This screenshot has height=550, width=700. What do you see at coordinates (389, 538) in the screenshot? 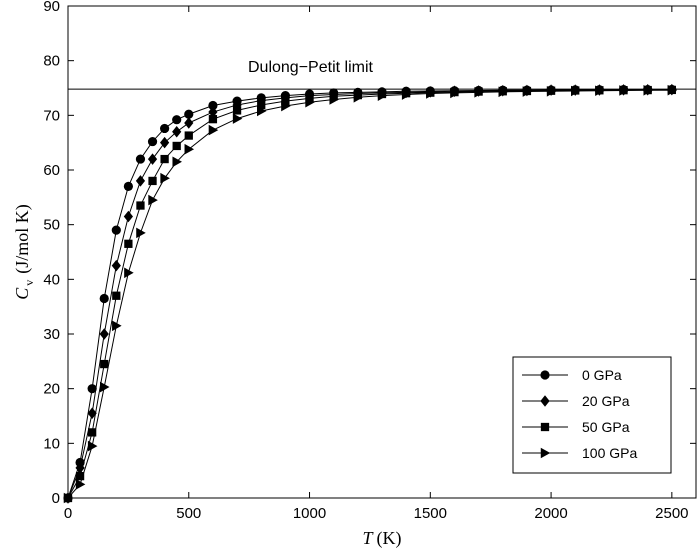
I see `x-axis-title-unit: (K)` at bounding box center [389, 538].